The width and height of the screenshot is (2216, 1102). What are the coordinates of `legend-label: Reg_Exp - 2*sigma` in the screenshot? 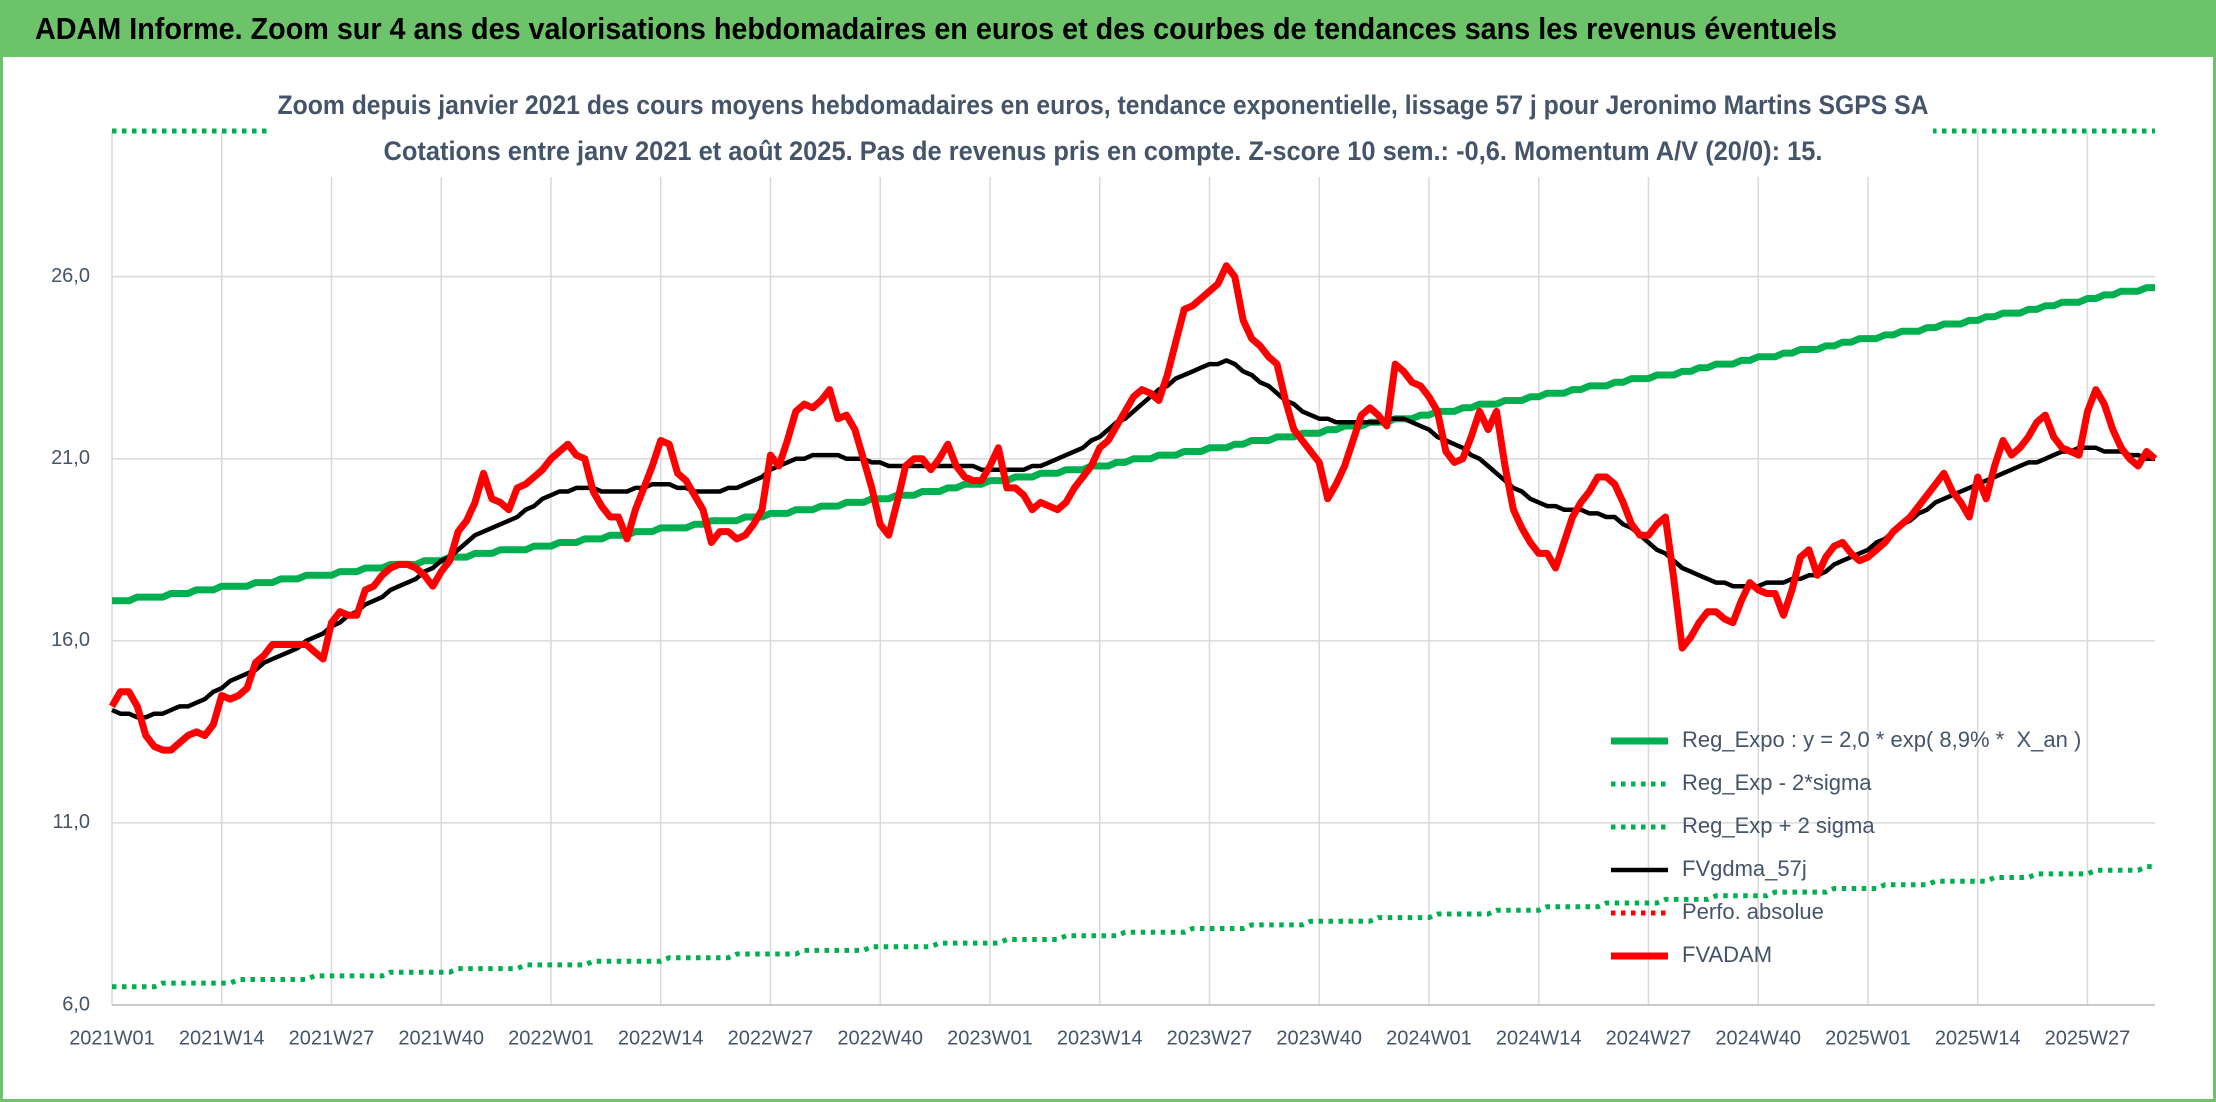 It's located at (1777, 782).